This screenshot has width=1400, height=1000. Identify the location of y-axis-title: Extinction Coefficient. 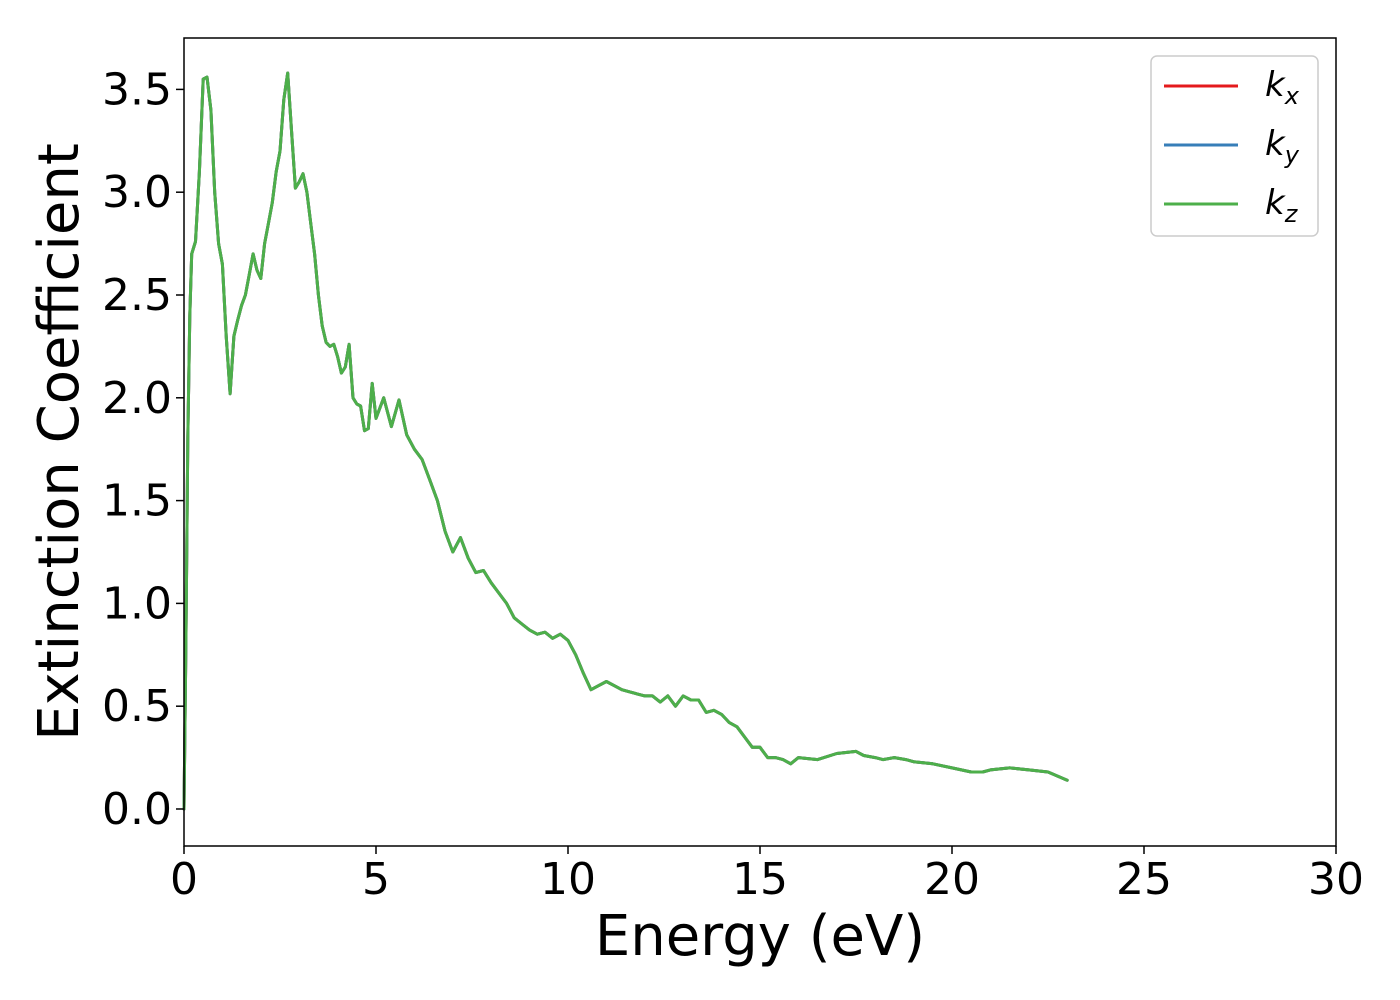
(59, 442).